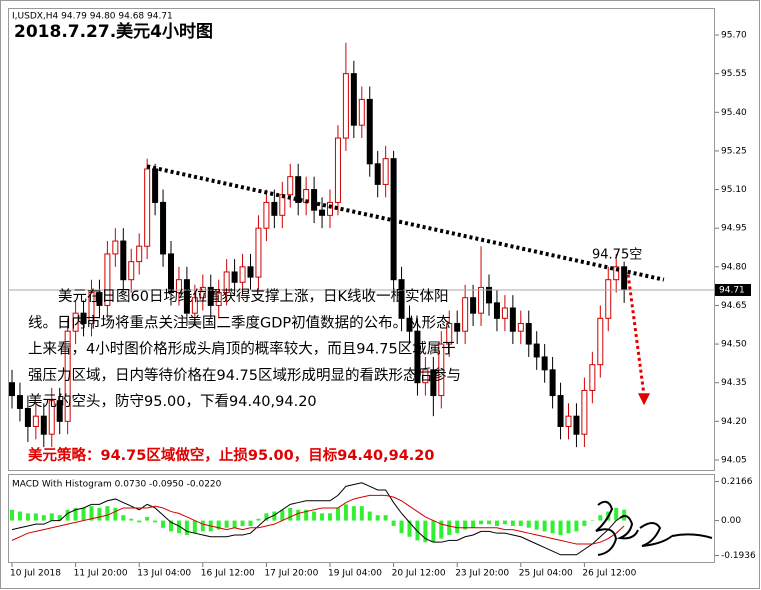 This screenshot has width=761, height=590. I want to click on strategy: 美元策略：94.75区域做空，止损95.00，目标94.40,94.20, so click(231, 455).